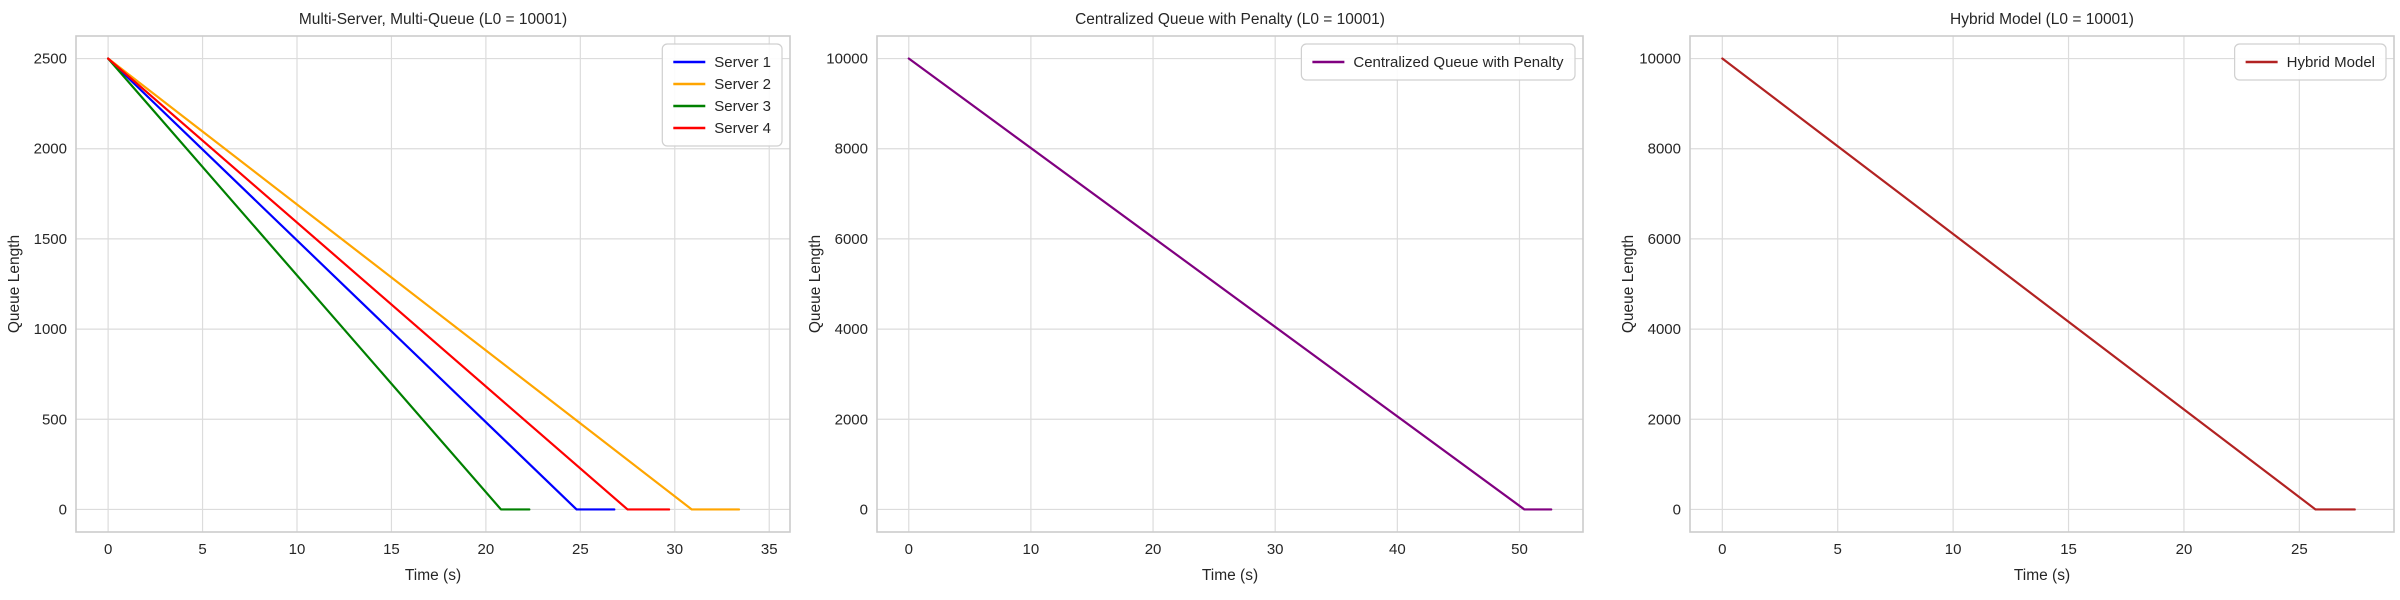  What do you see at coordinates (769, 549) in the screenshot?
I see `x-tick-label: 35` at bounding box center [769, 549].